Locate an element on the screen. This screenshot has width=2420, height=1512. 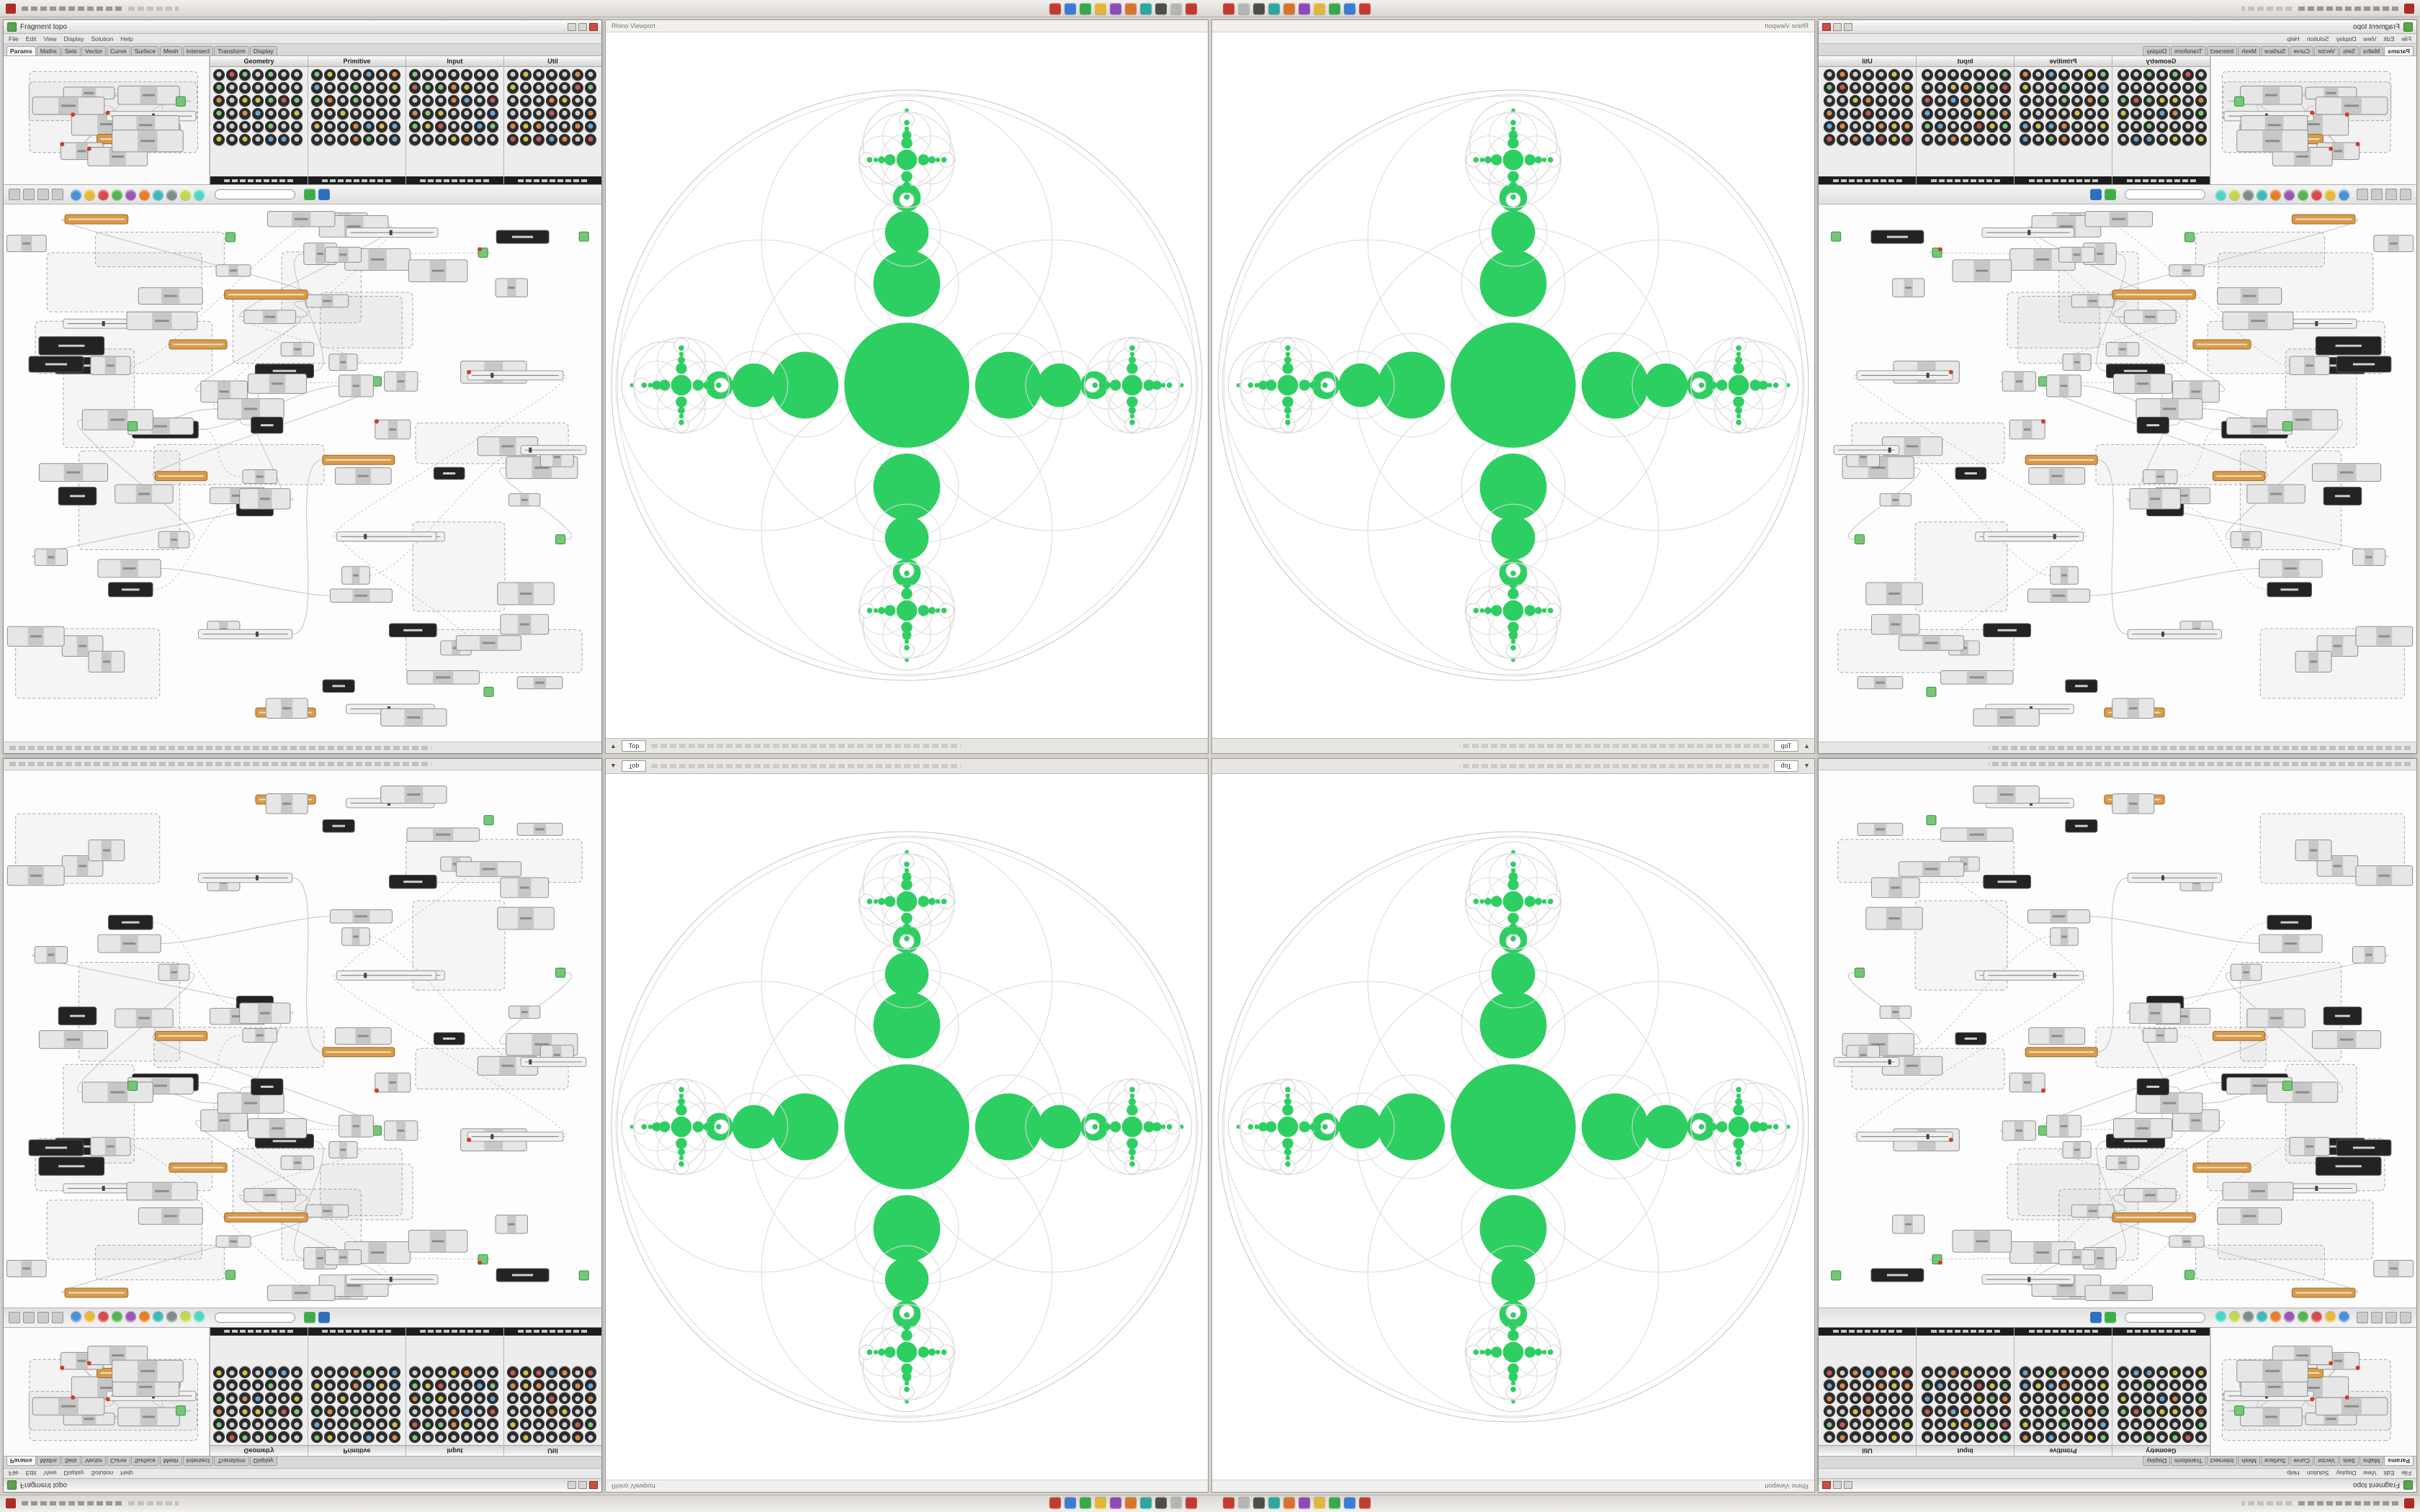
tab-maths: Maths is located at coordinates (48, 50).